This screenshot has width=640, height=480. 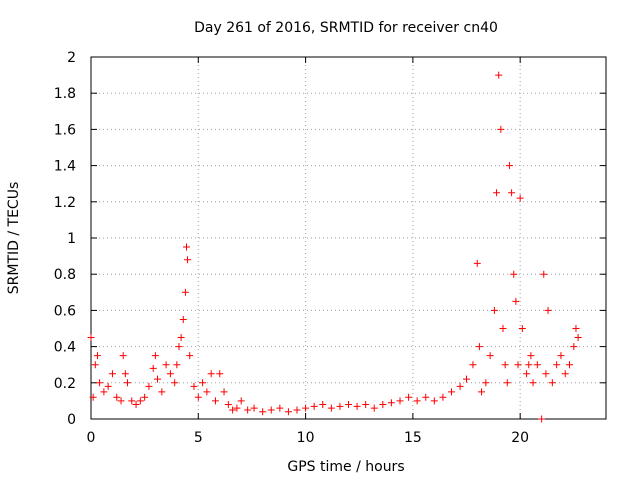 I want to click on x-tick-label: 0, so click(x=91, y=438).